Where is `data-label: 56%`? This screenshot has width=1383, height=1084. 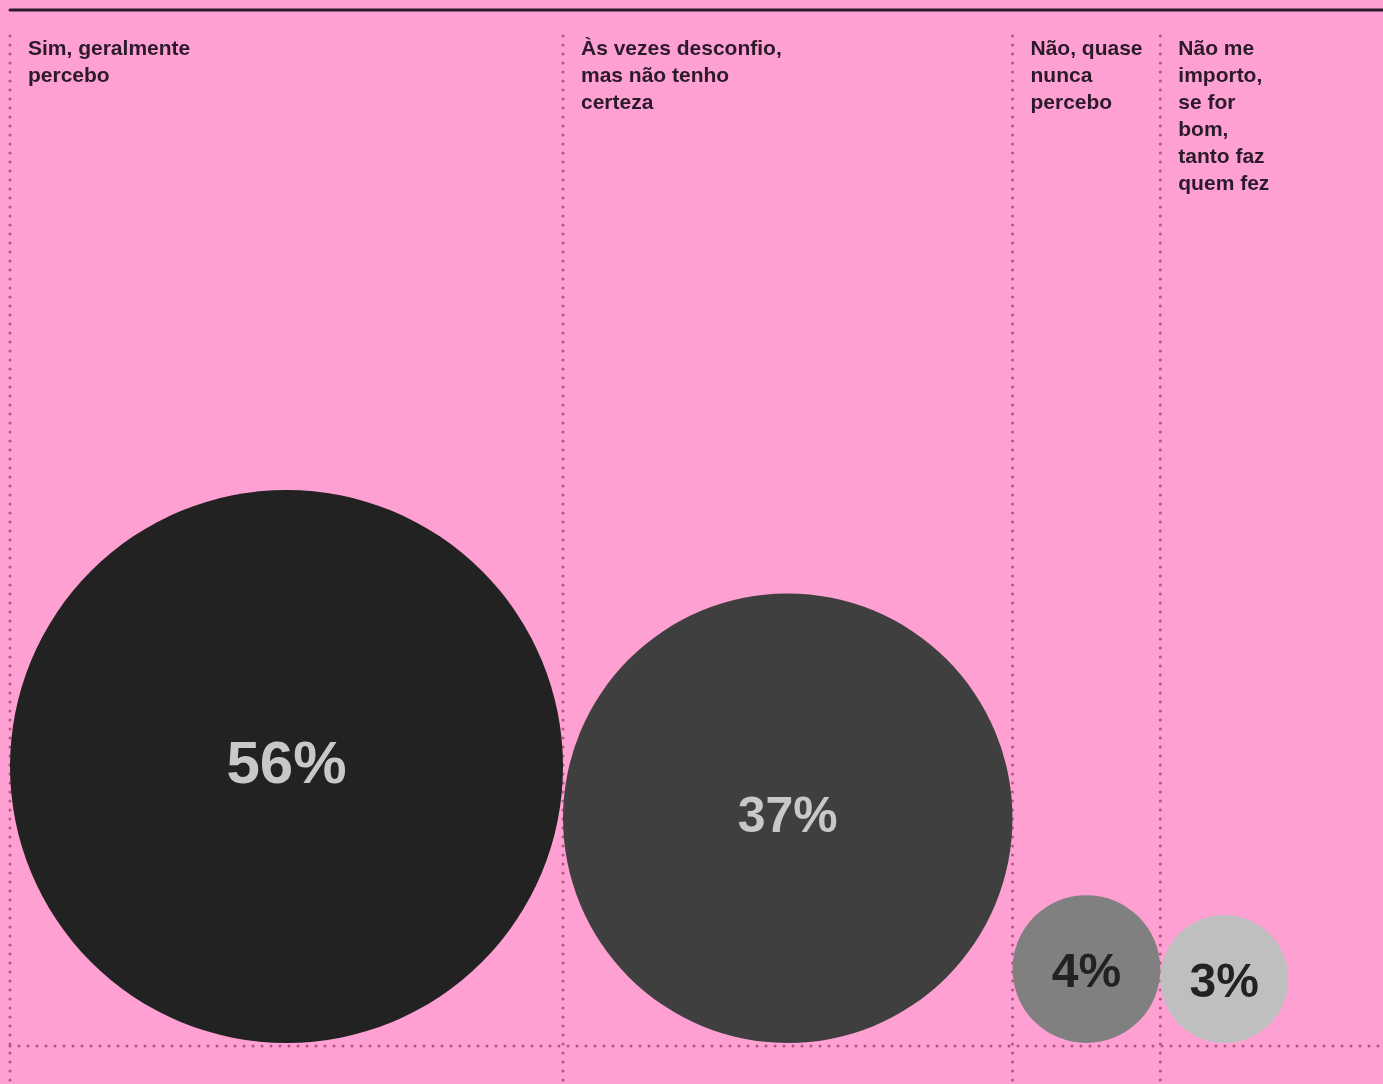
data-label: 56% is located at coordinates (286, 763).